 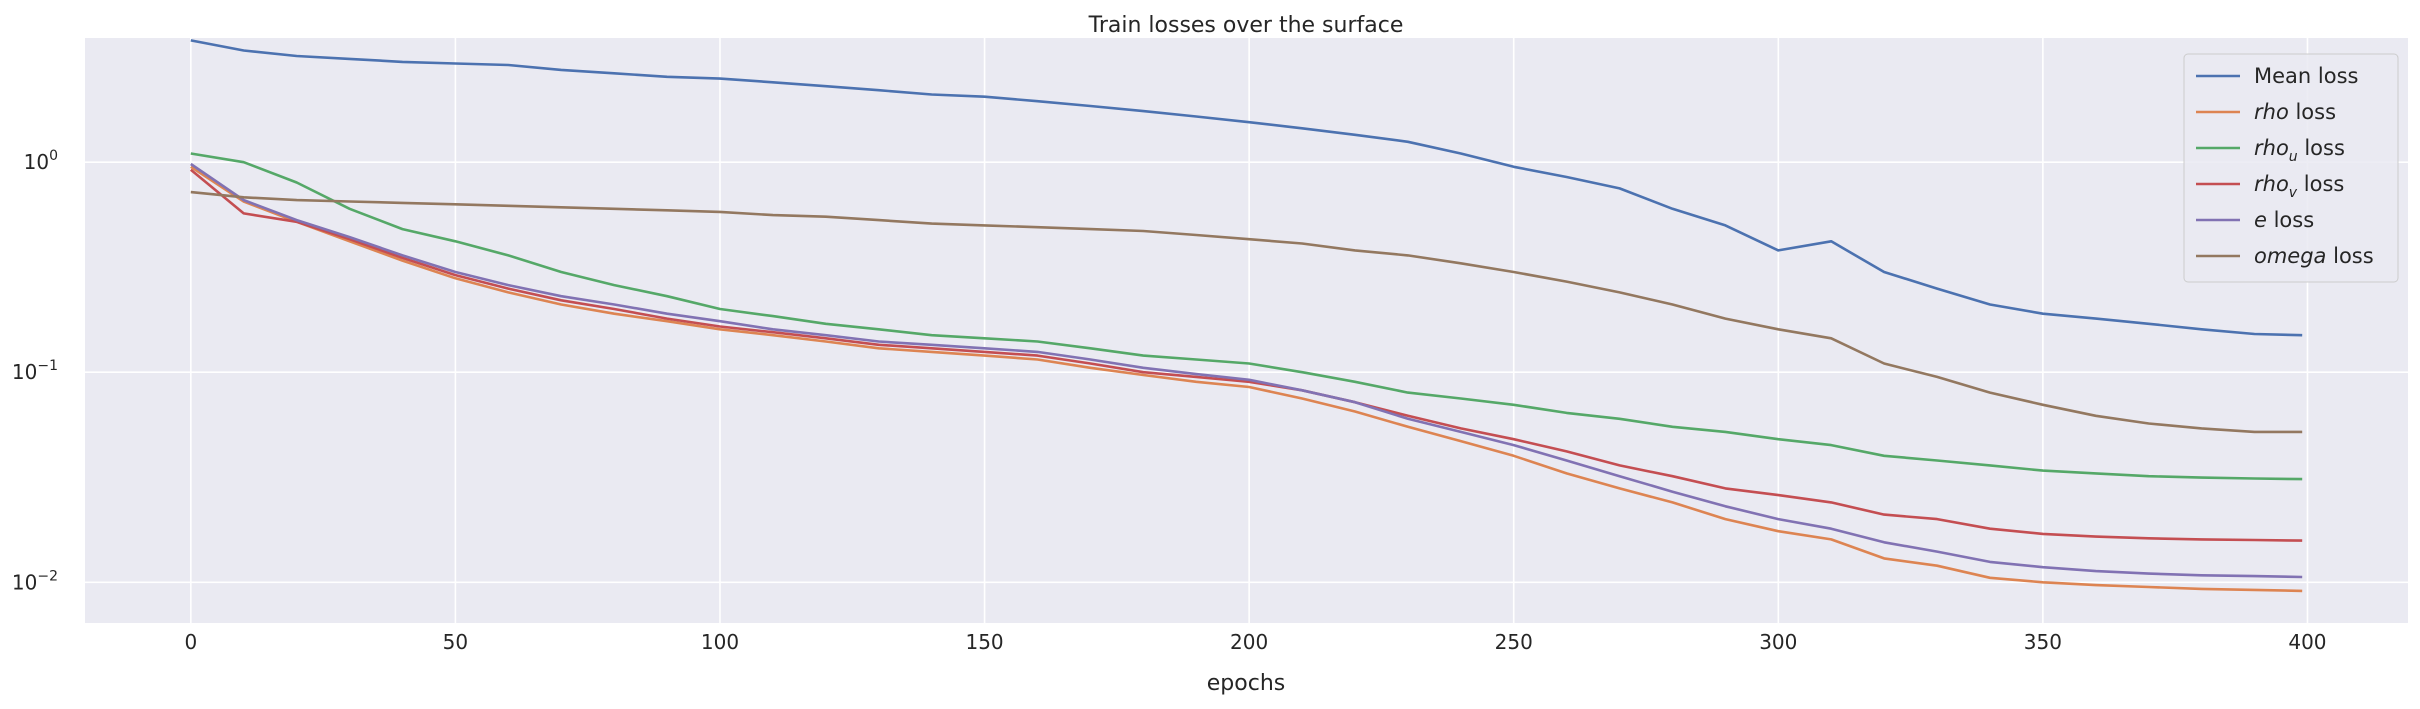 I want to click on x-tick-label: 300, so click(x=1778, y=642).